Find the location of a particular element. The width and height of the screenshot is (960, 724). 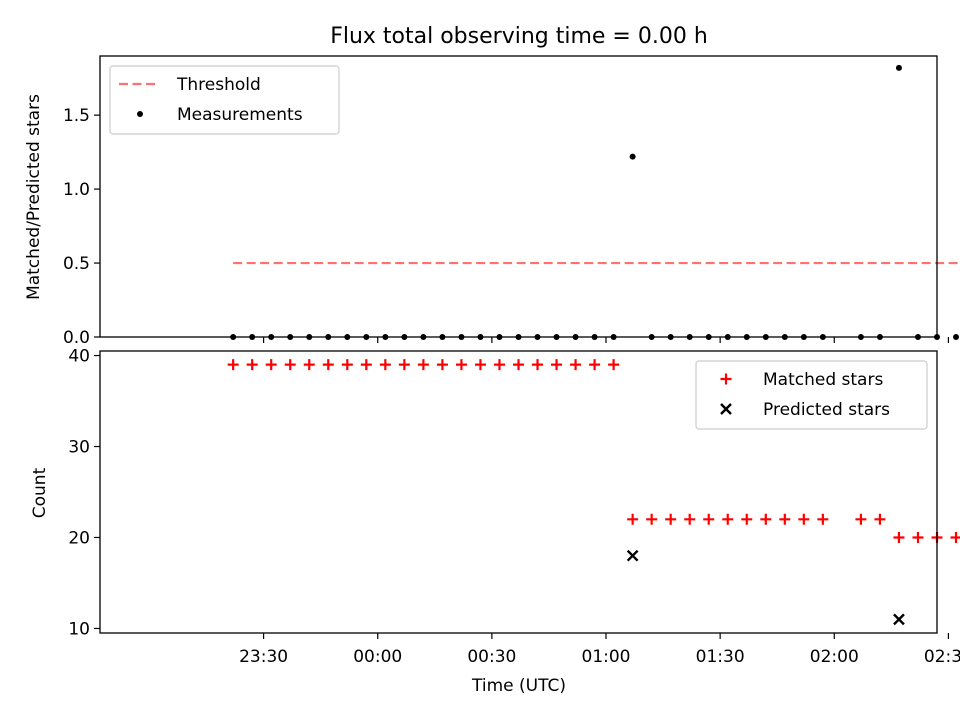

legend-measurements-swatch is located at coordinates (140, 114).